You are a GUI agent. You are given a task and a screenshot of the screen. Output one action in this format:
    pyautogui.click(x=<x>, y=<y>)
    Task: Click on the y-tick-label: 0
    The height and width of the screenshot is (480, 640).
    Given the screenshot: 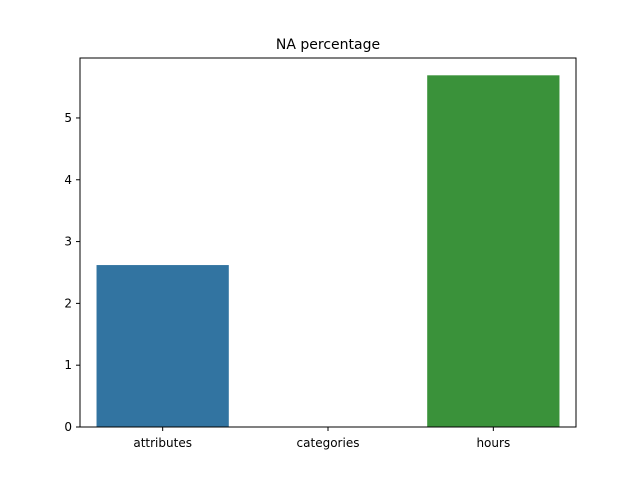 What is the action you would take?
    pyautogui.click(x=68, y=427)
    